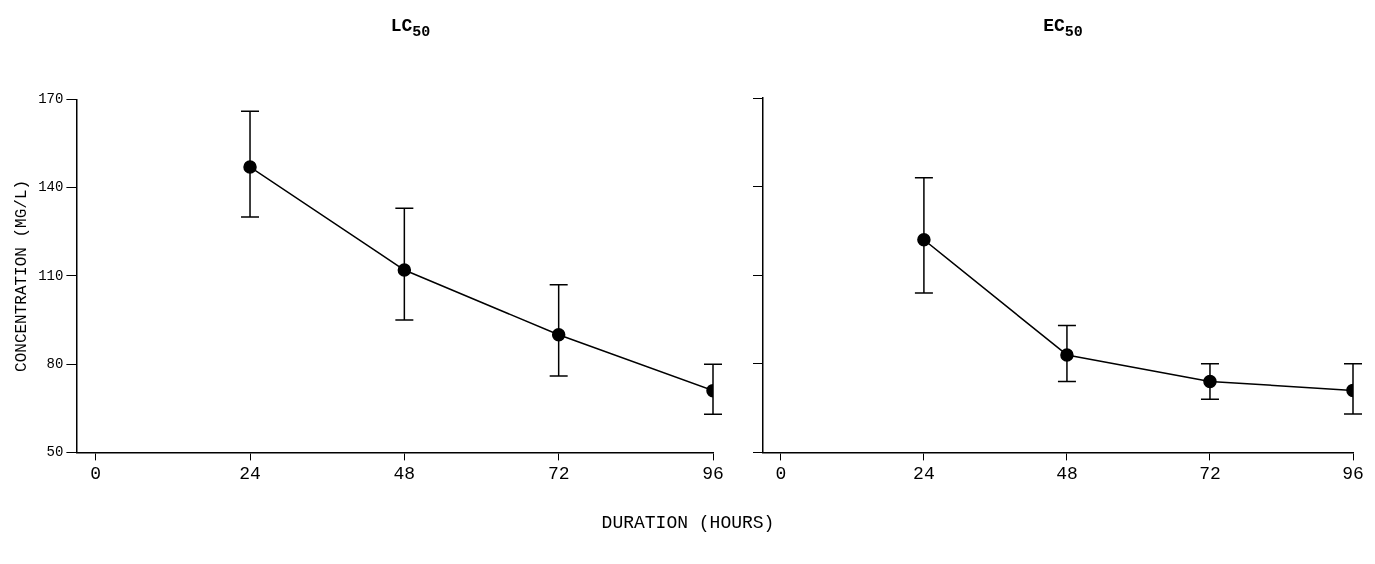 This screenshot has width=1375, height=564. I want to click on y-tick-label: 80, so click(55, 363).